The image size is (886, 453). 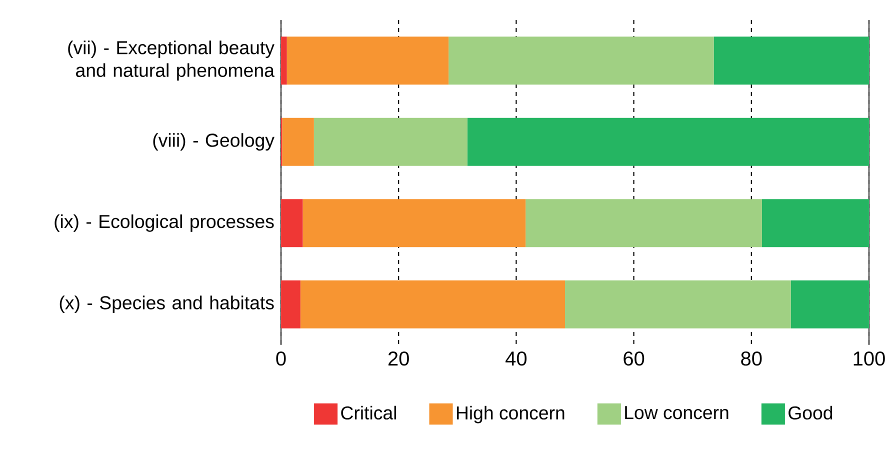 I want to click on x-tick-label: 20, so click(x=398, y=358).